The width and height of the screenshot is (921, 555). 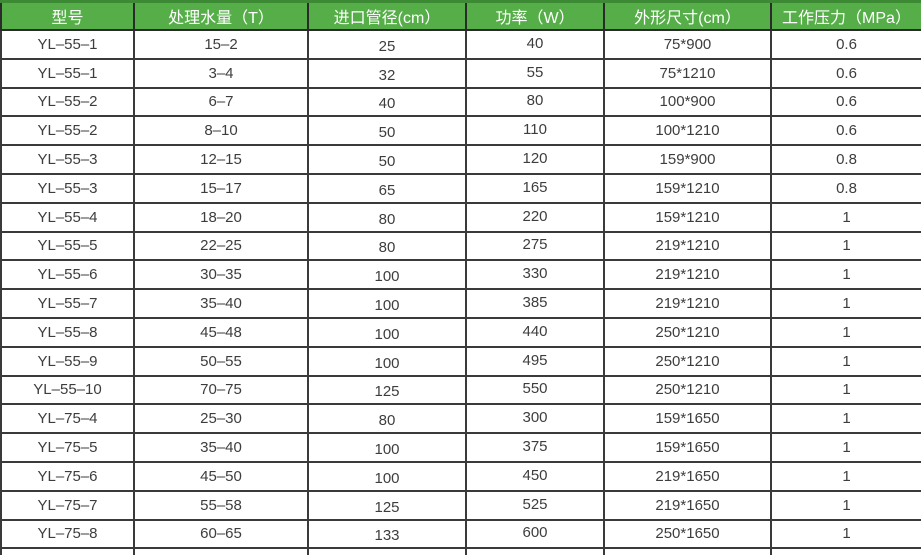 What do you see at coordinates (67, 505) in the screenshot?
I see `cell-model: YL–75–7` at bounding box center [67, 505].